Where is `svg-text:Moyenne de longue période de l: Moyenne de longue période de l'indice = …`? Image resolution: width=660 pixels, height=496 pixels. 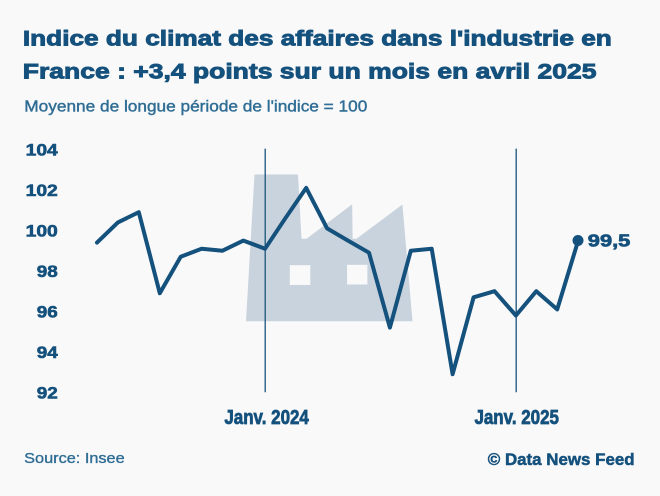
svg-text:Moyenne de longue période de l: Moyenne de longue période de l'indice = … is located at coordinates (195, 107).